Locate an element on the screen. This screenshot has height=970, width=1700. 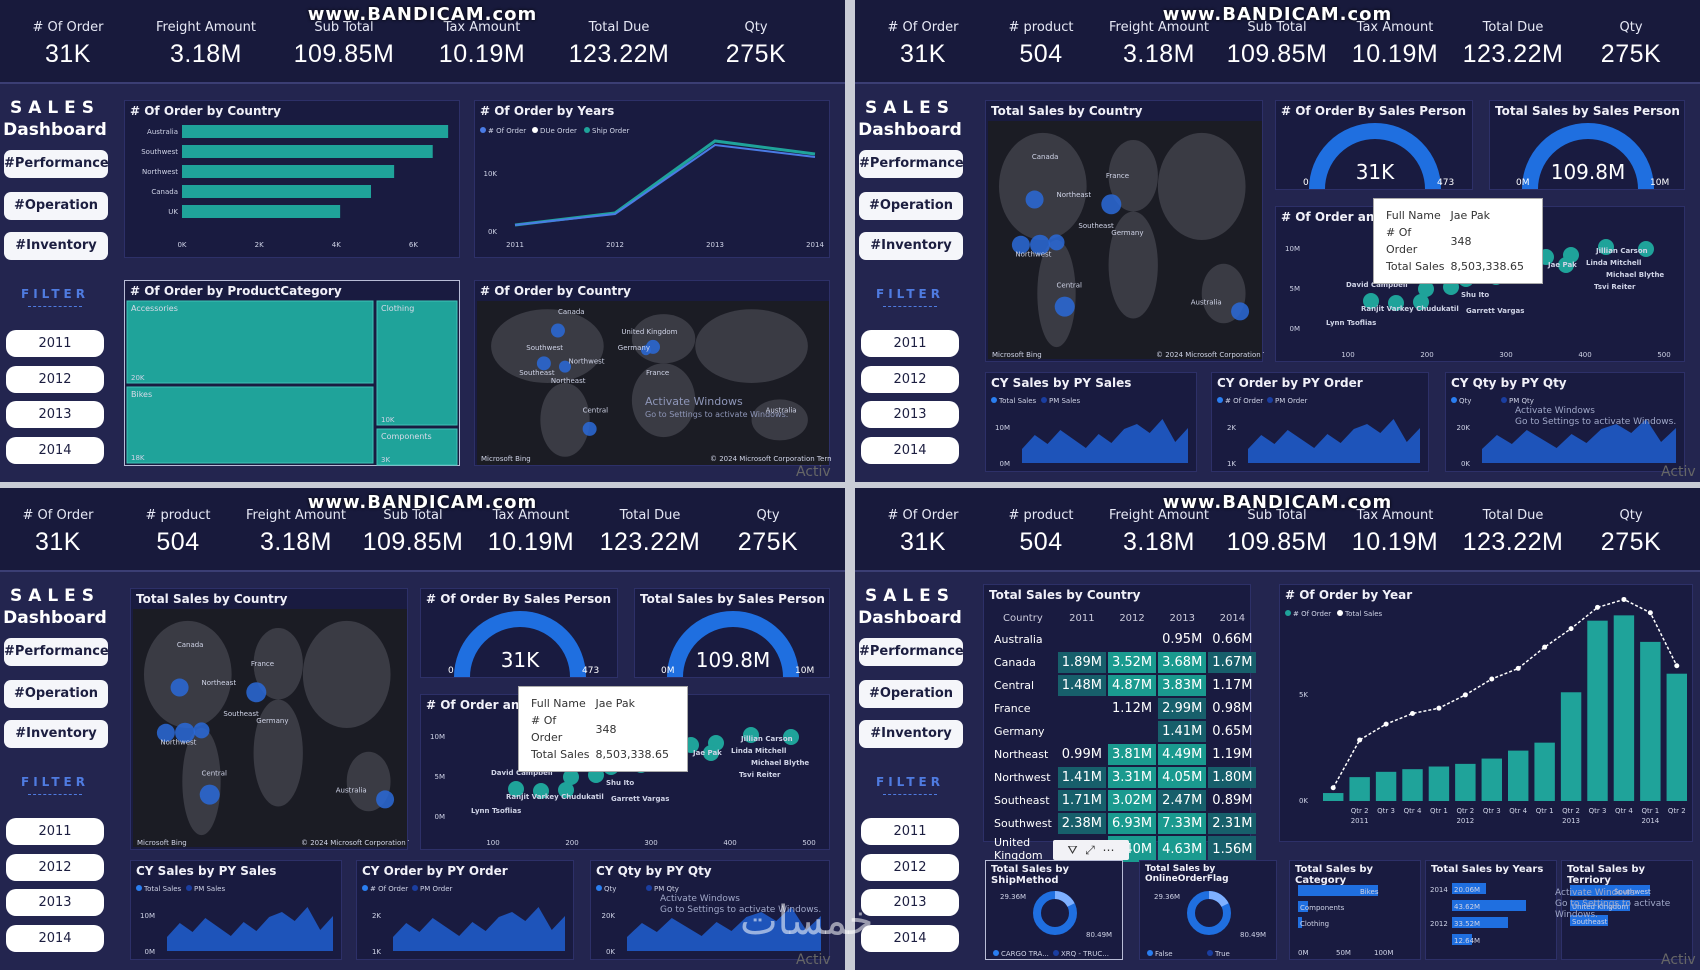
bandicam-watermark: www.BANDICAM.com is located at coordinates (1277, 14).